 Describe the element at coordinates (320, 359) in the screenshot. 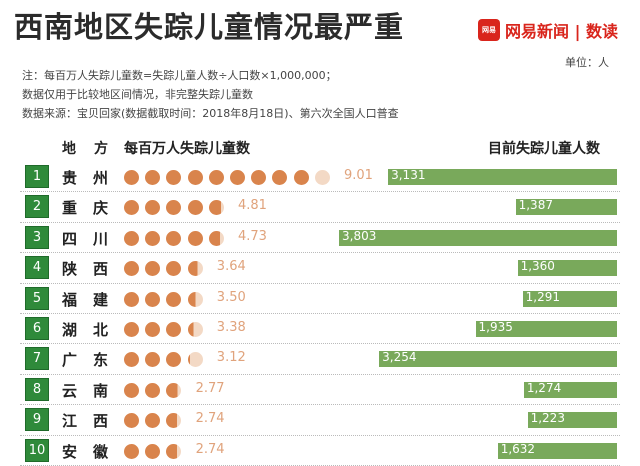

I see `table-row: 7 广东 3.12 3,254` at that location.